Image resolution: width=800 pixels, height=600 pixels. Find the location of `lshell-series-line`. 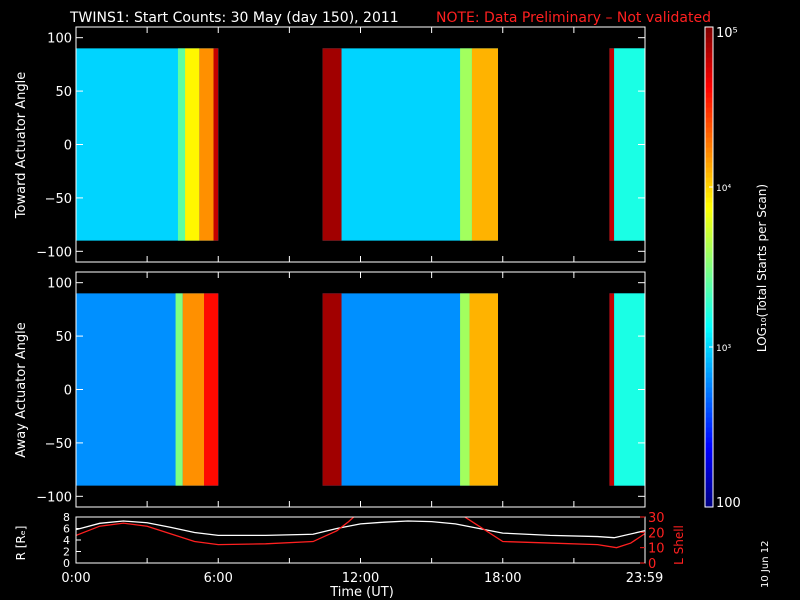

lshell-series-line is located at coordinates (360, 533).